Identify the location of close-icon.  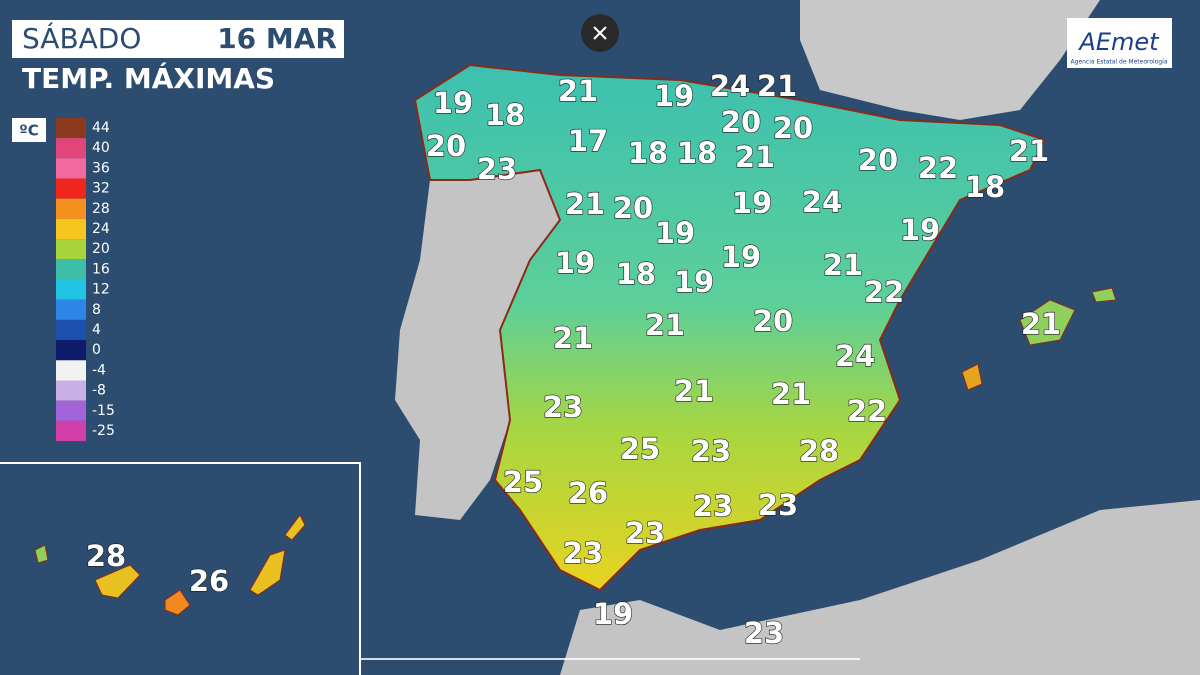
(600, 33).